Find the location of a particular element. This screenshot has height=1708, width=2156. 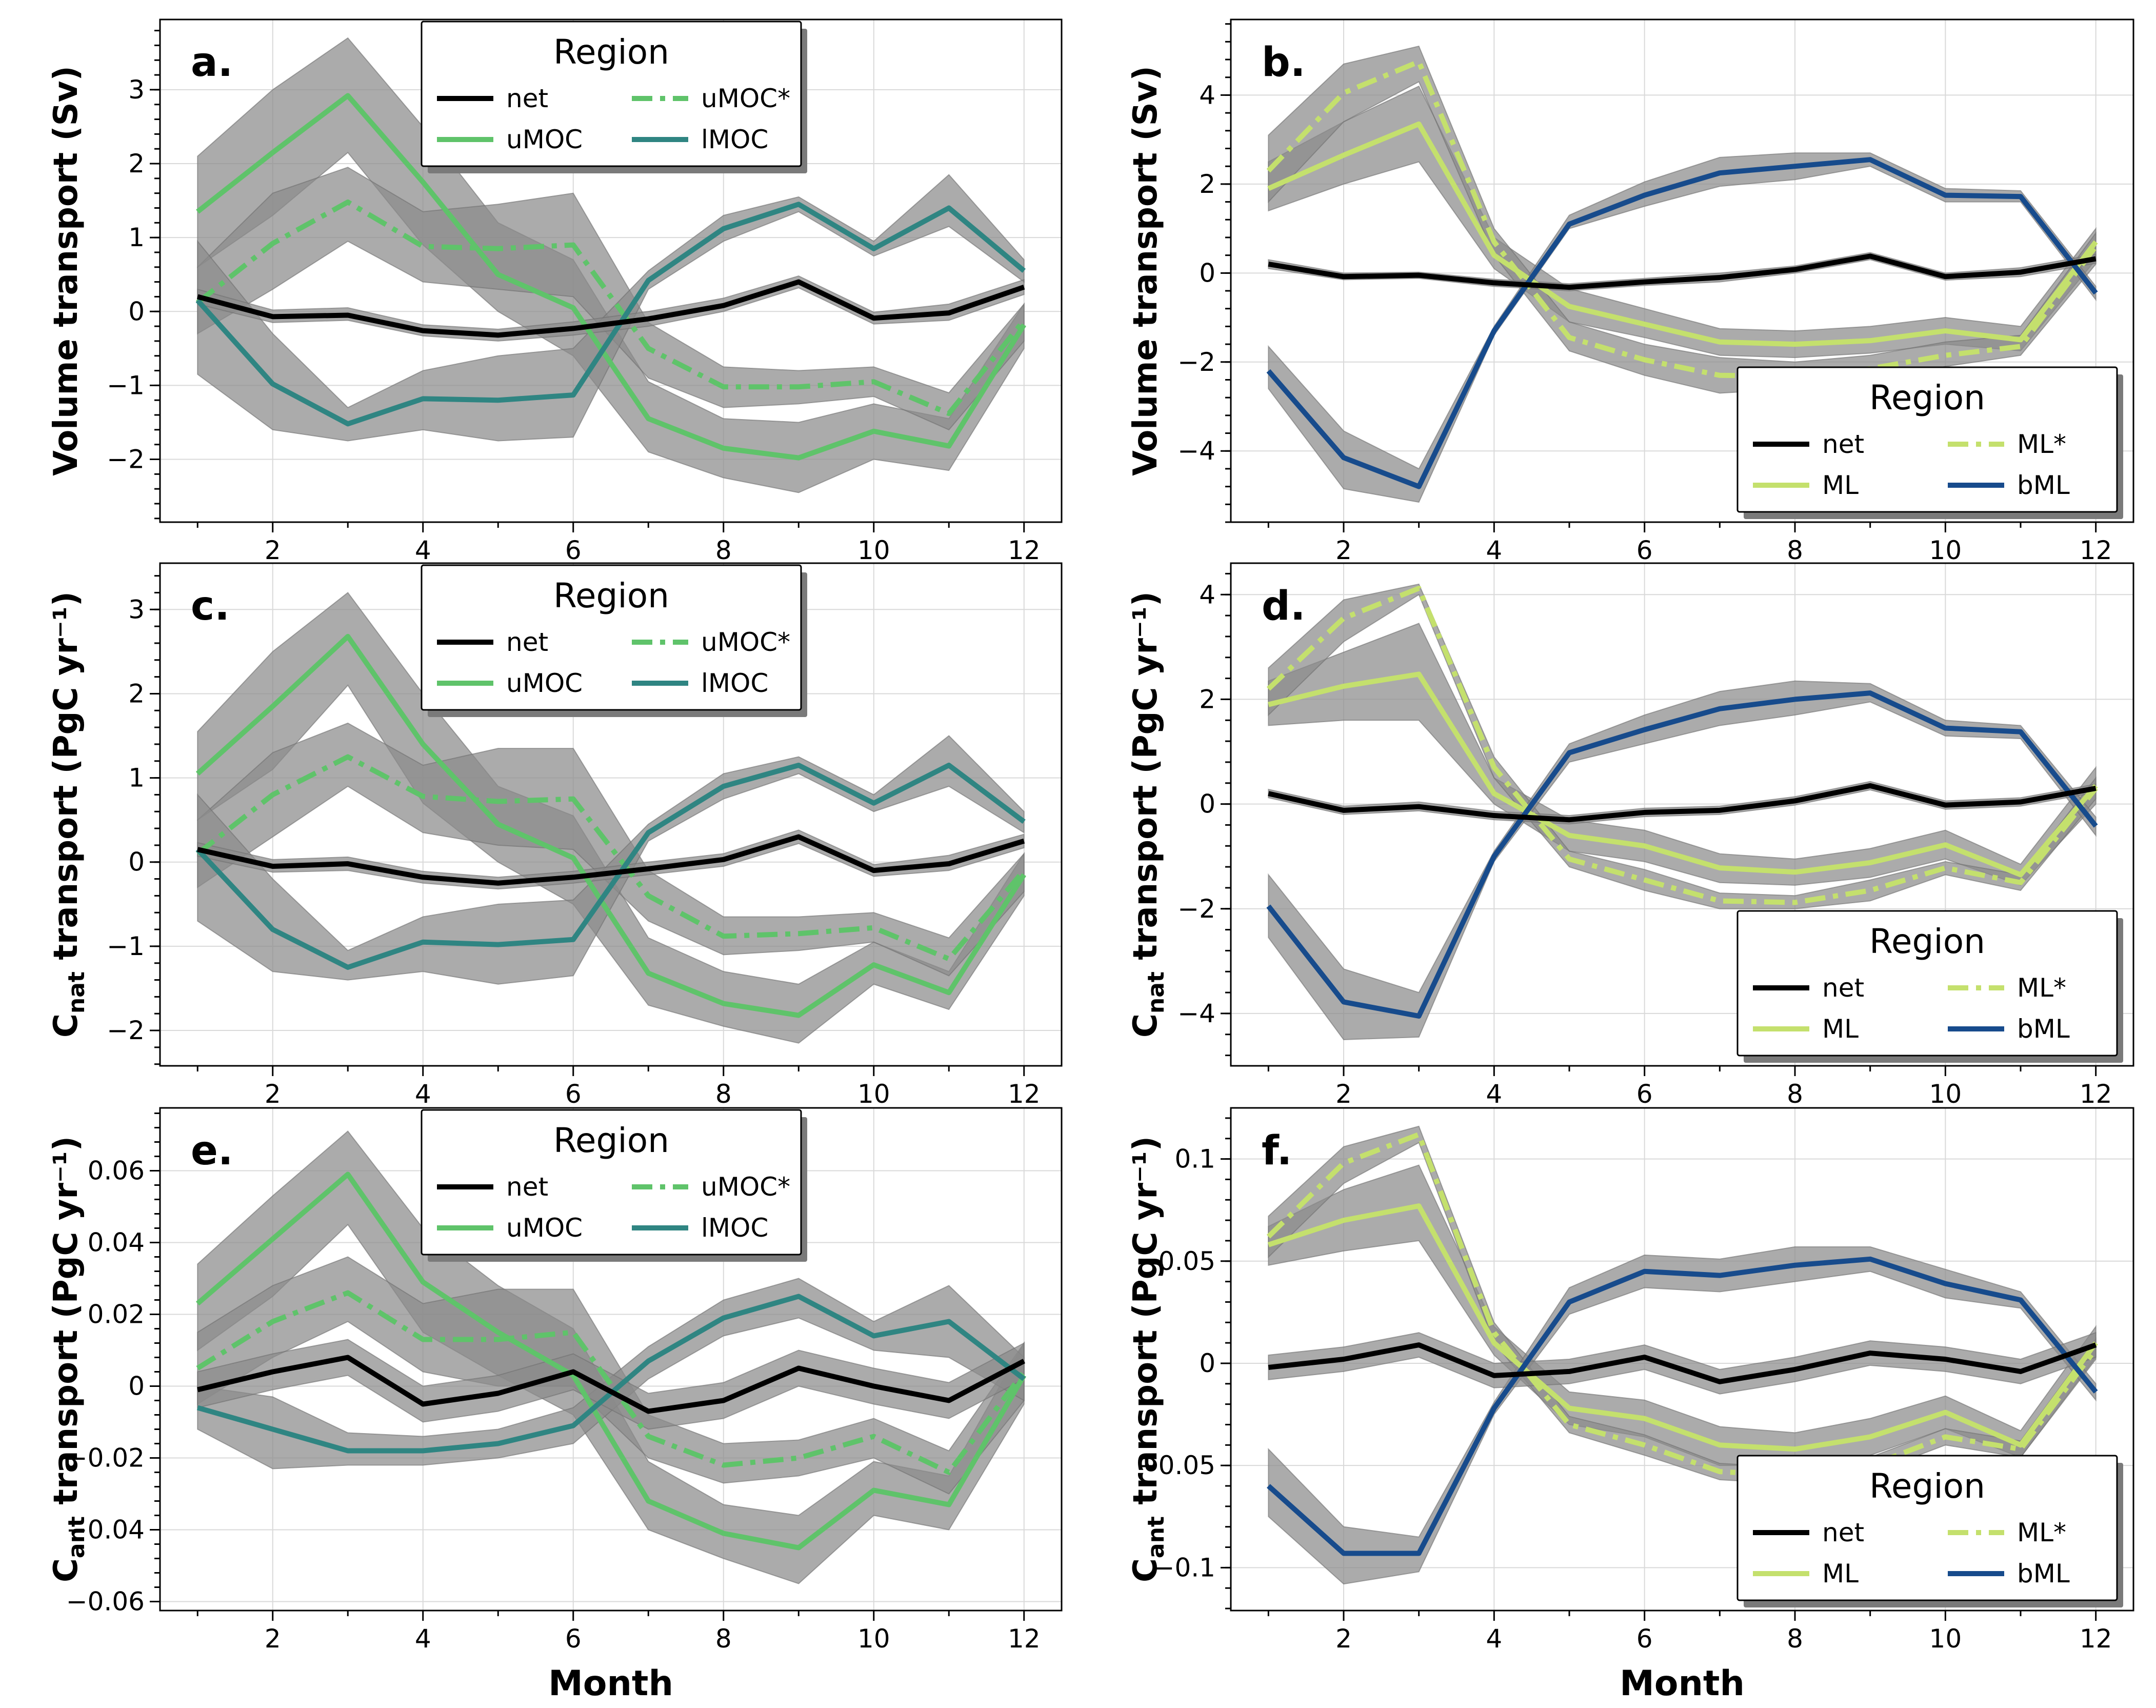

y-tick-label: 3 is located at coordinates (137, 90).